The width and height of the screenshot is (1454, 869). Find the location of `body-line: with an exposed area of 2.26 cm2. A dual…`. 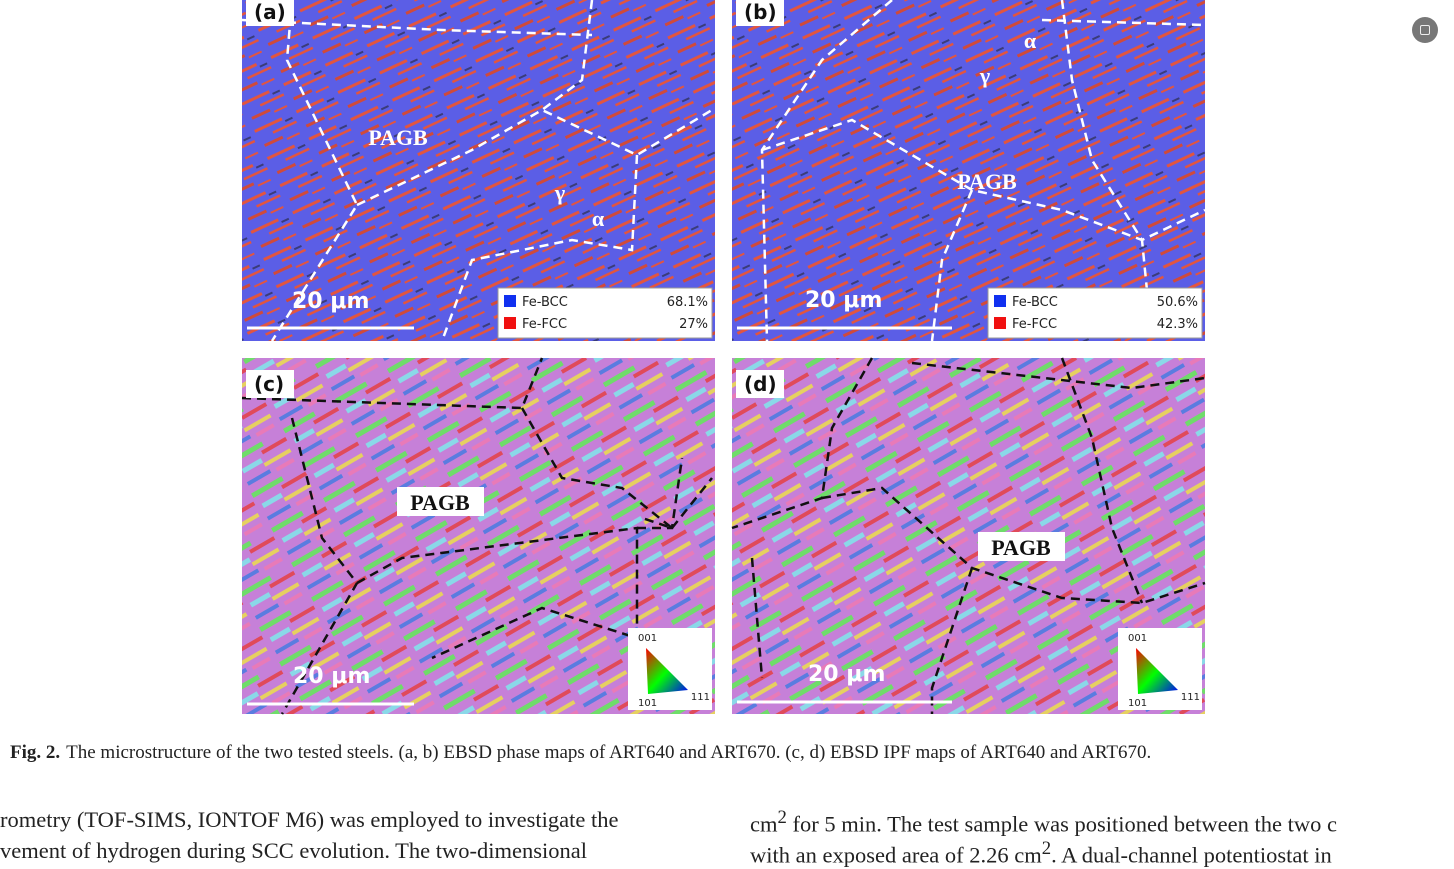

body-line: with an exposed area of 2.26 cm2. A dual… is located at coordinates (1102, 853).